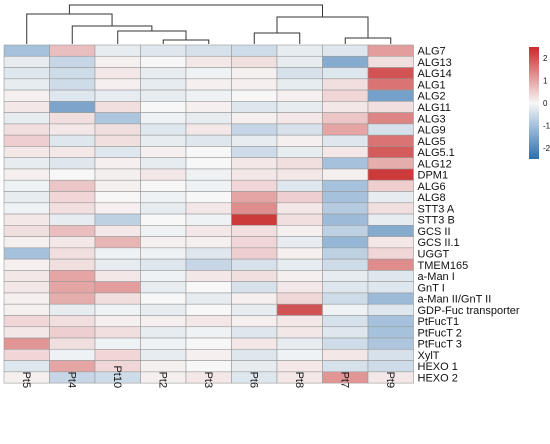 The height and width of the screenshot is (444, 550). Describe the element at coordinates (434, 254) in the screenshot. I see `row-label: UGGT` at that location.